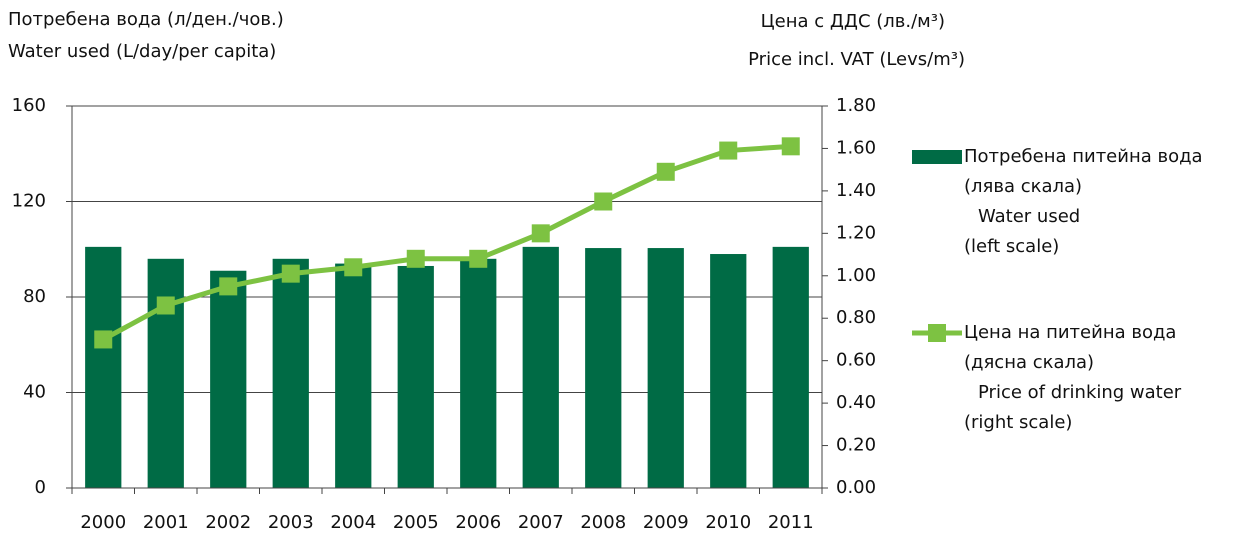 This screenshot has height=534, width=1258. I want to click on y2-tick-label: 1.40, so click(856, 190).